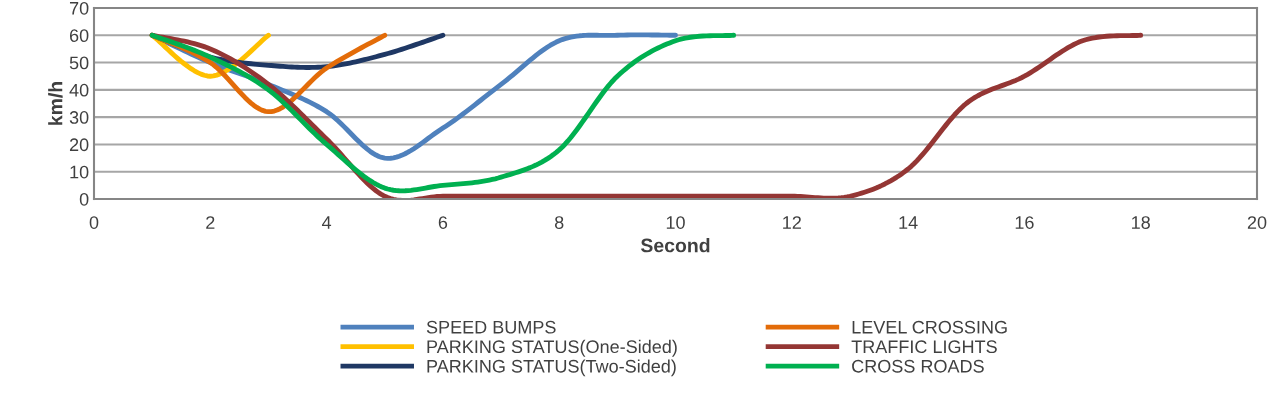 The image size is (1271, 419). Describe the element at coordinates (443, 222) in the screenshot. I see `x-tick-label: 6` at that location.